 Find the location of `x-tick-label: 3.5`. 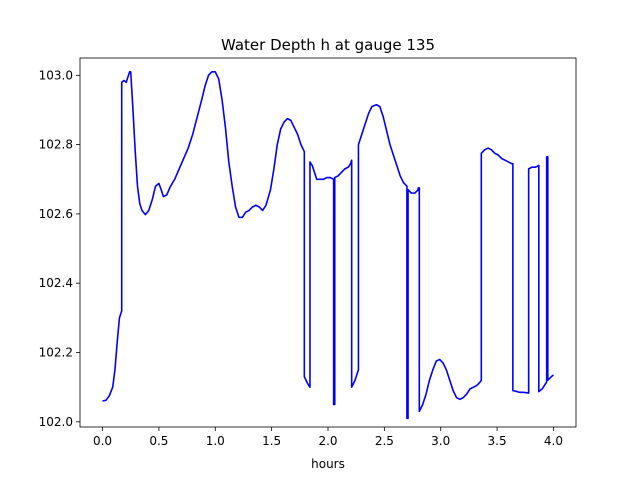

x-tick-label: 3.5 is located at coordinates (497, 441).